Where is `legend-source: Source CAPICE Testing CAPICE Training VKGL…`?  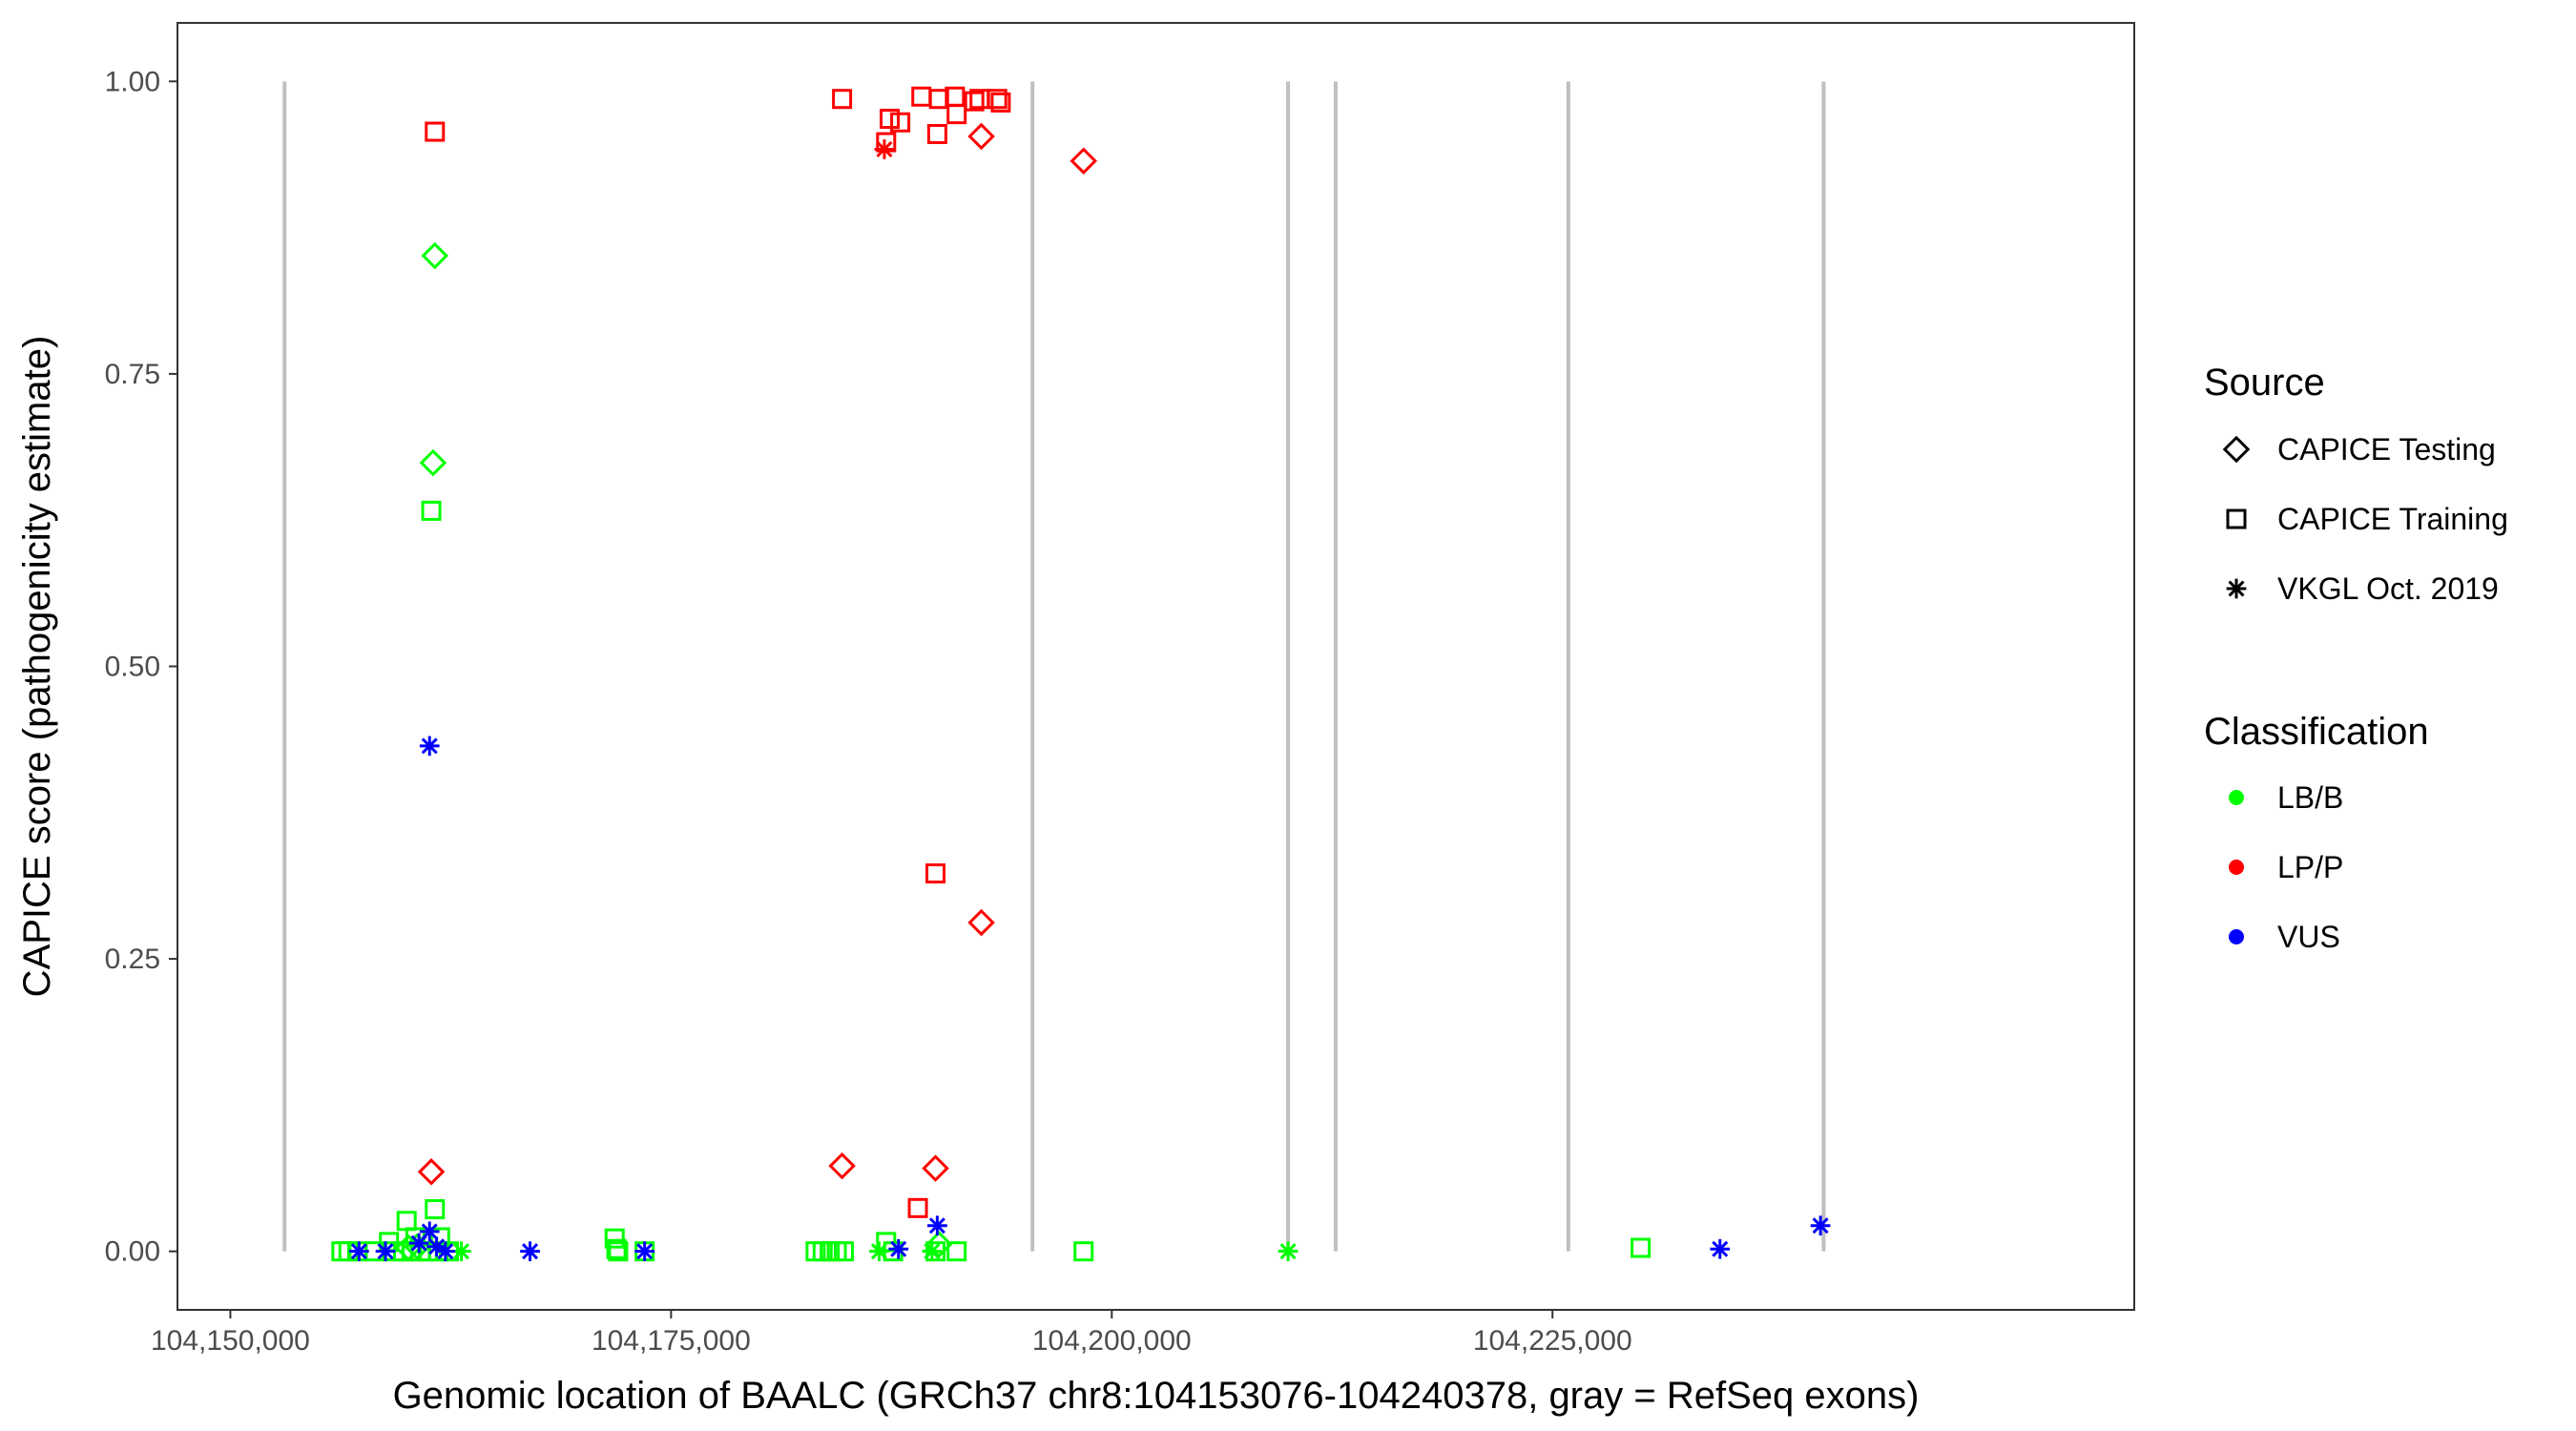
legend-source: Source CAPICE Testing CAPICE Training VKGL… is located at coordinates (2356, 484).